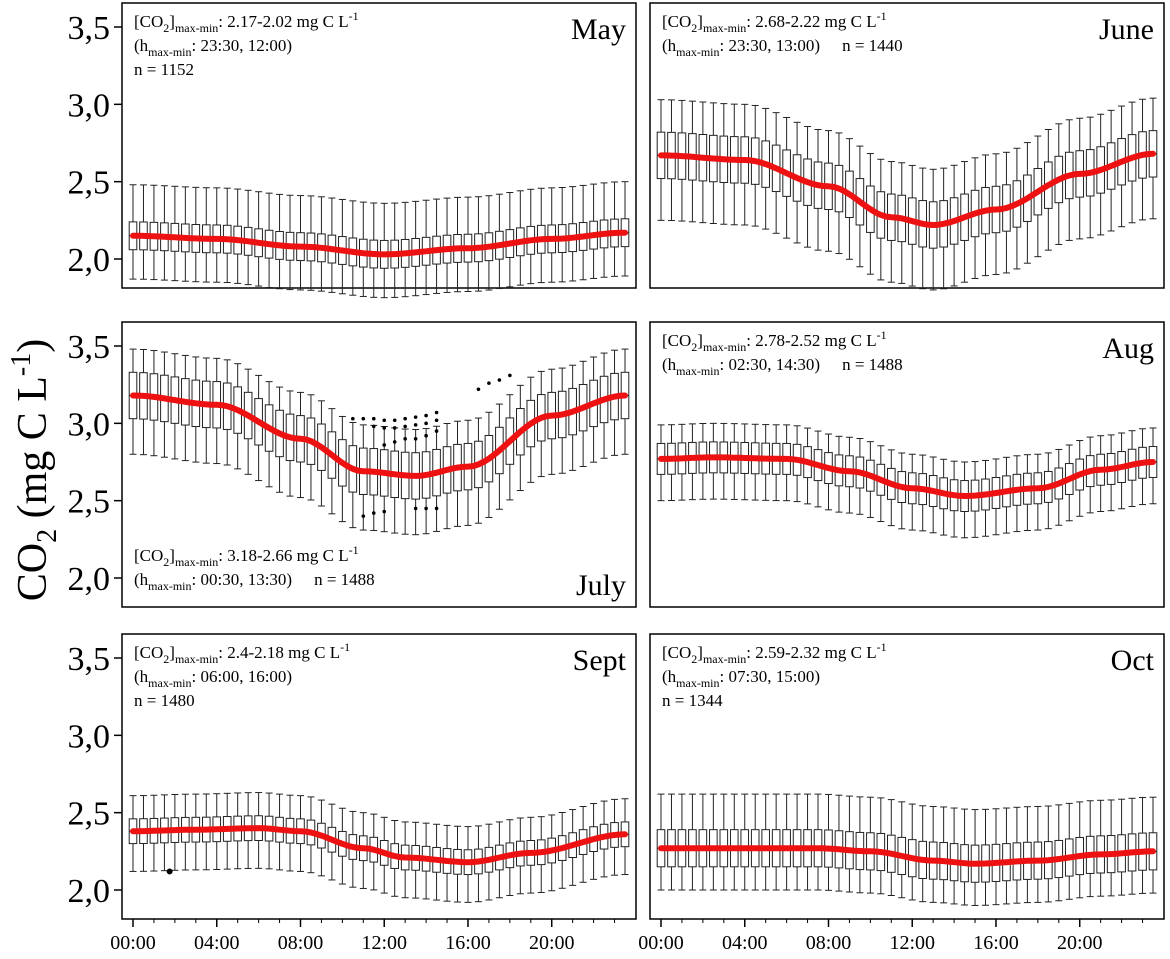 This screenshot has height=959, width=1170. What do you see at coordinates (89, 347) in the screenshot?
I see `y-tick-label: 3,5` at bounding box center [89, 347].